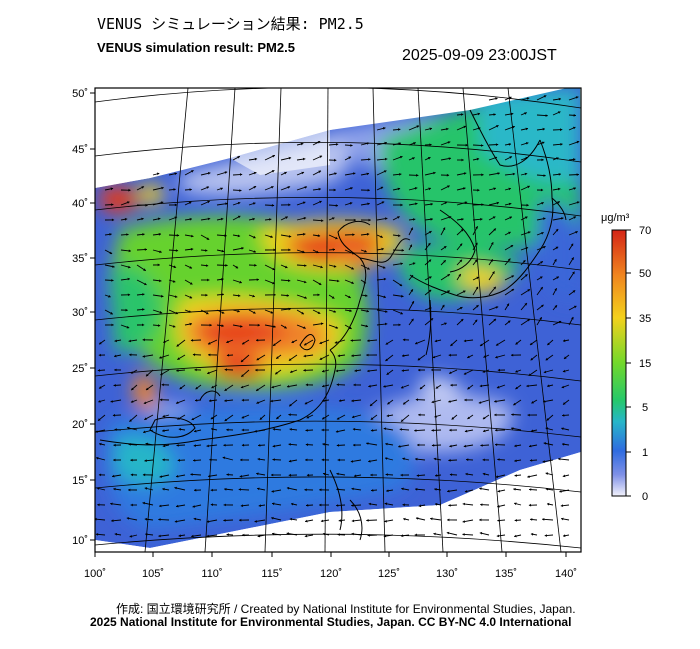  I want to click on timestamp: 2025-09-09 23:00JST, so click(479, 55).